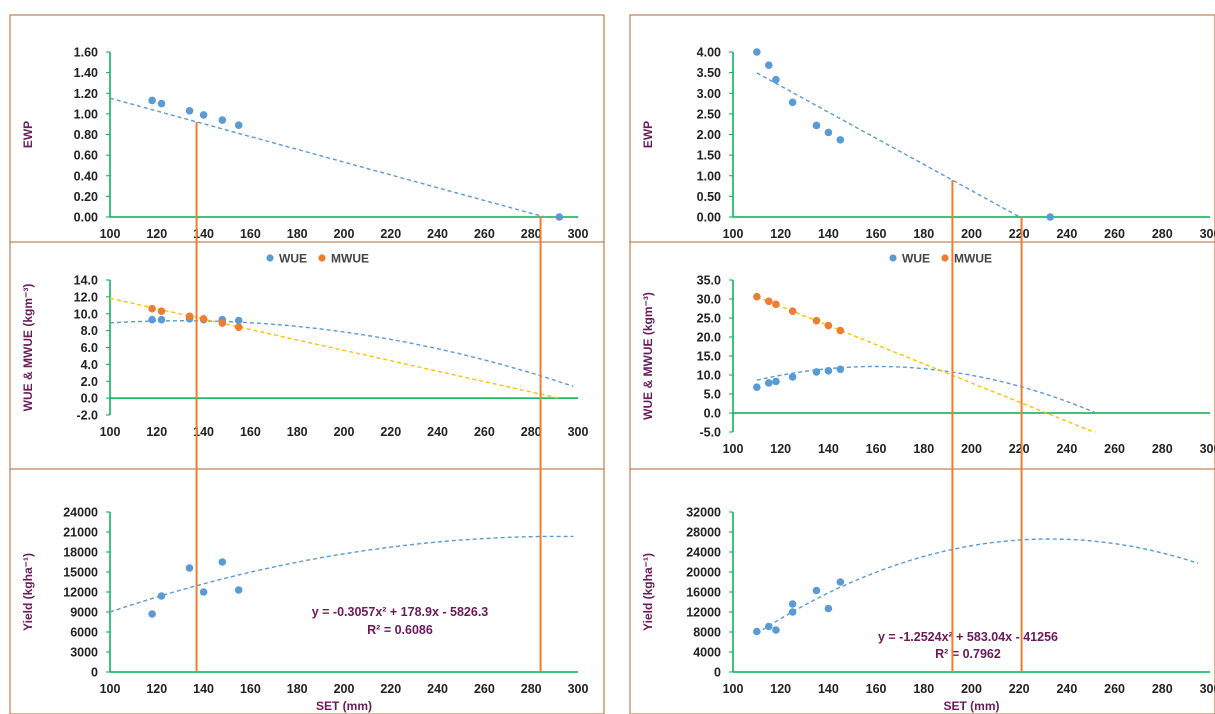  I want to click on y-tick-label: -2.0, so click(87, 416).